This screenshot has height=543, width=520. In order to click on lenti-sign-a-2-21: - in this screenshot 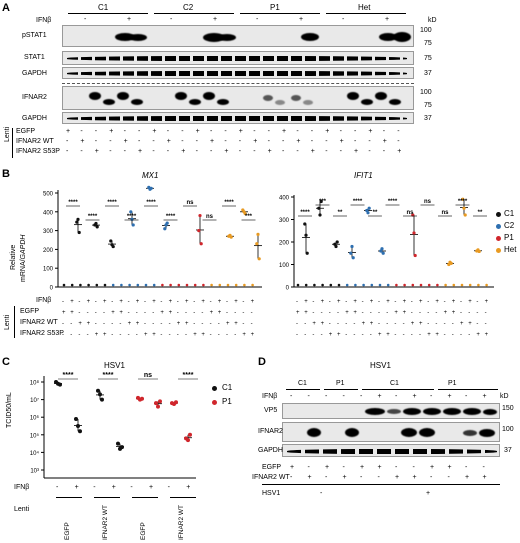, I will do `click(369, 151)`.